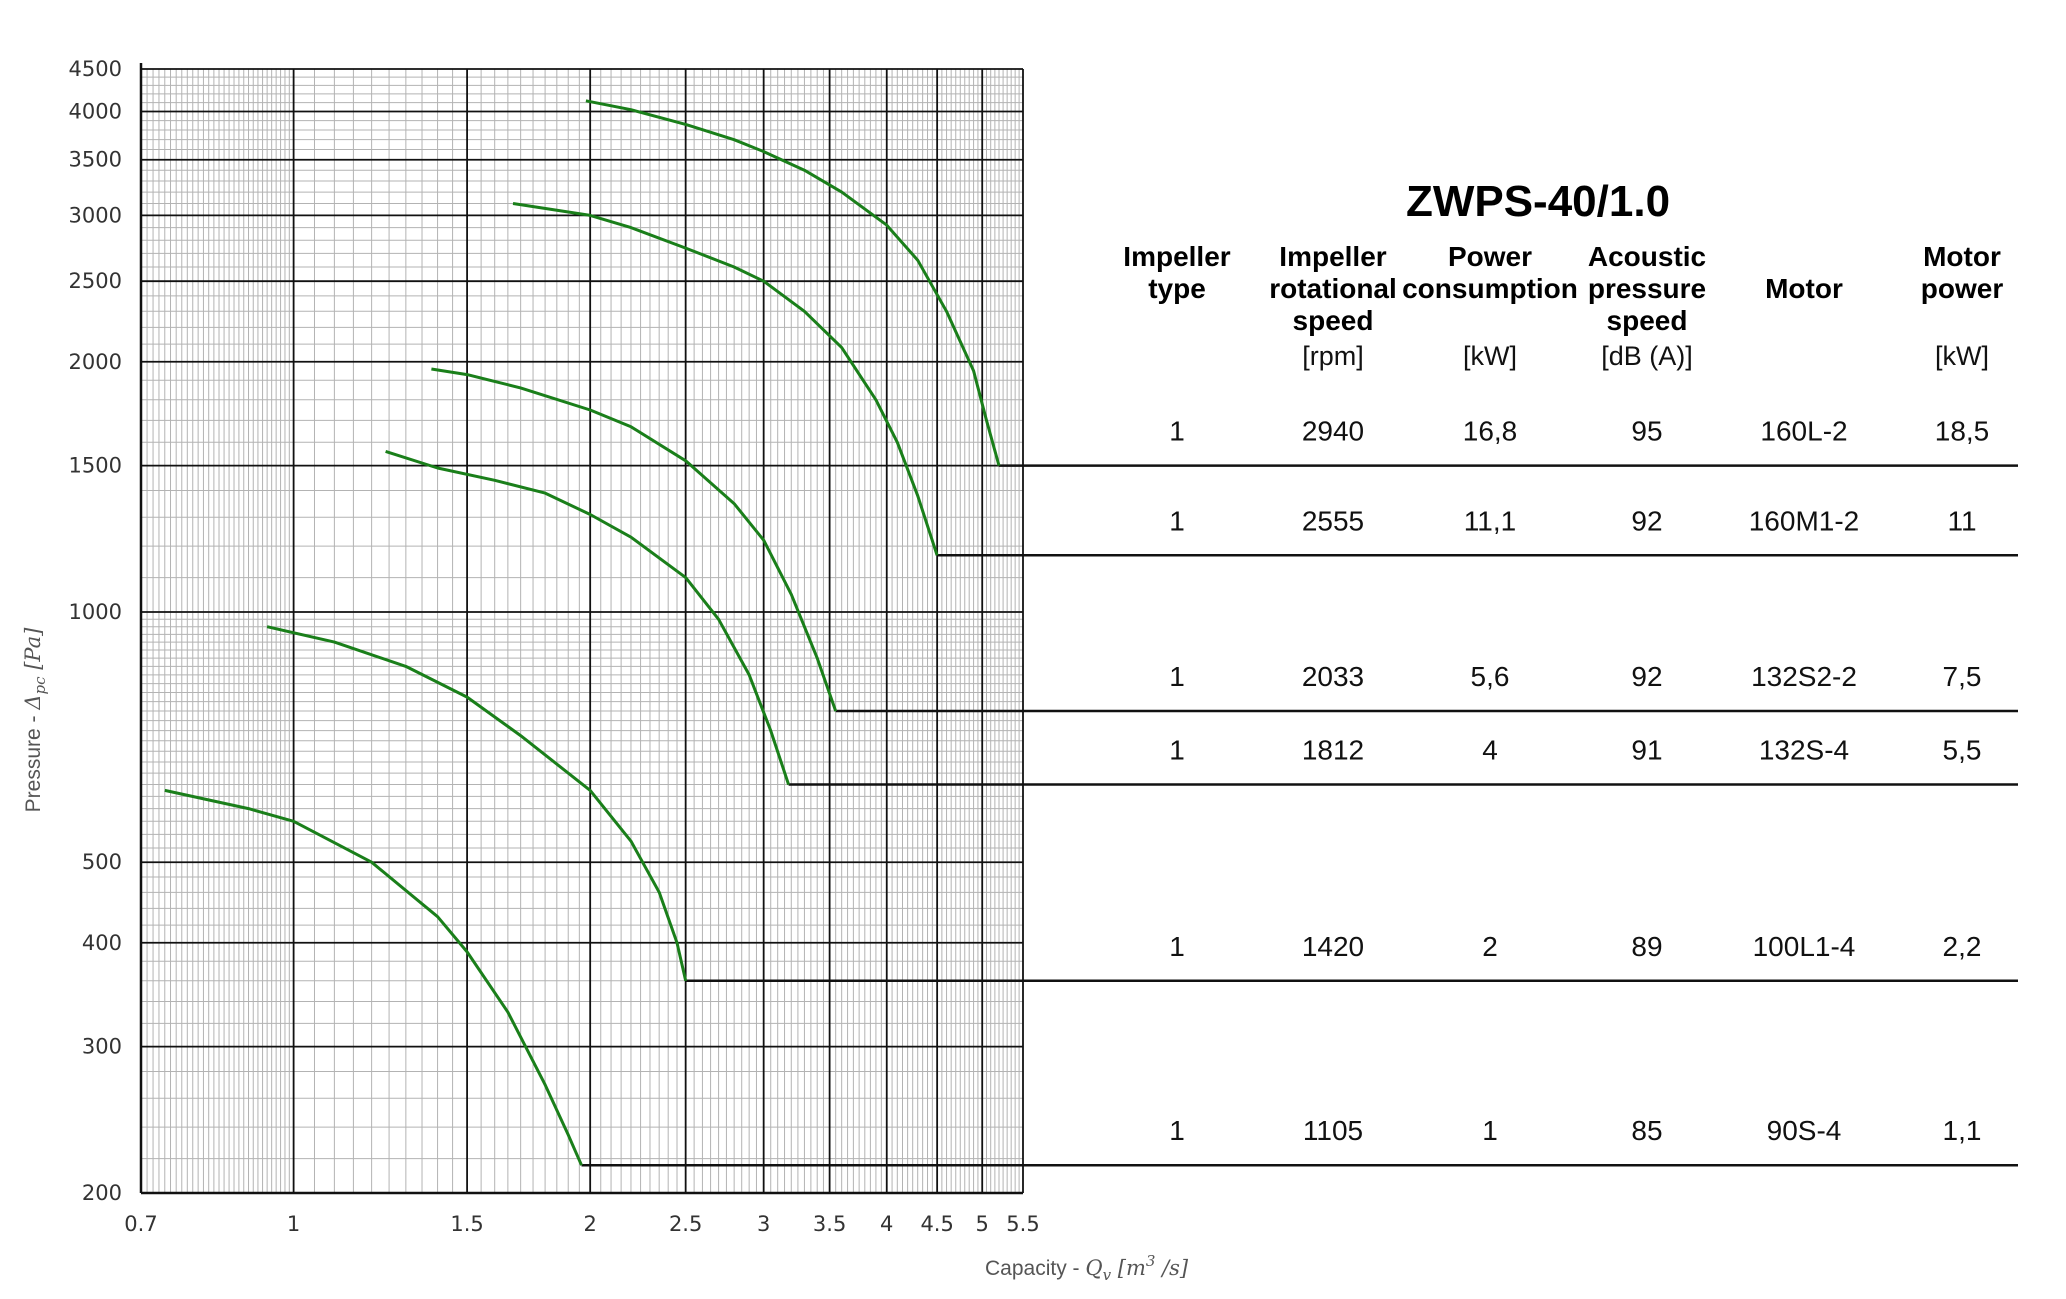  What do you see at coordinates (1962, 750) in the screenshot?
I see `table-cell: 5,5` at bounding box center [1962, 750].